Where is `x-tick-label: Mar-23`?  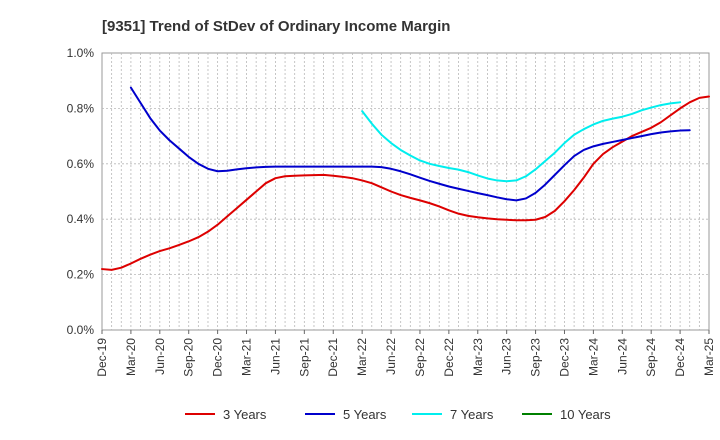
x-tick-label: Mar-23 is located at coordinates (478, 357).